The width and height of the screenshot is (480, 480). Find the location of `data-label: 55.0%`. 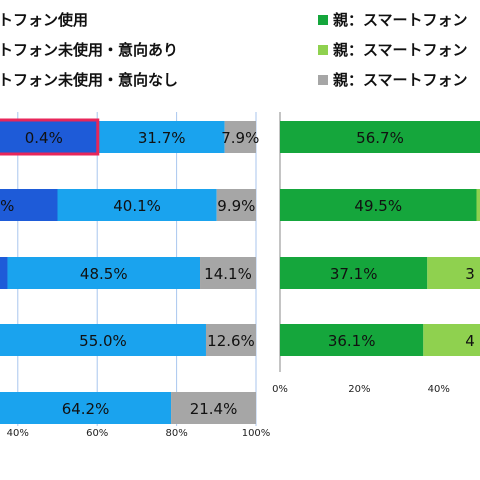

data-label: 55.0% is located at coordinates (103, 341).